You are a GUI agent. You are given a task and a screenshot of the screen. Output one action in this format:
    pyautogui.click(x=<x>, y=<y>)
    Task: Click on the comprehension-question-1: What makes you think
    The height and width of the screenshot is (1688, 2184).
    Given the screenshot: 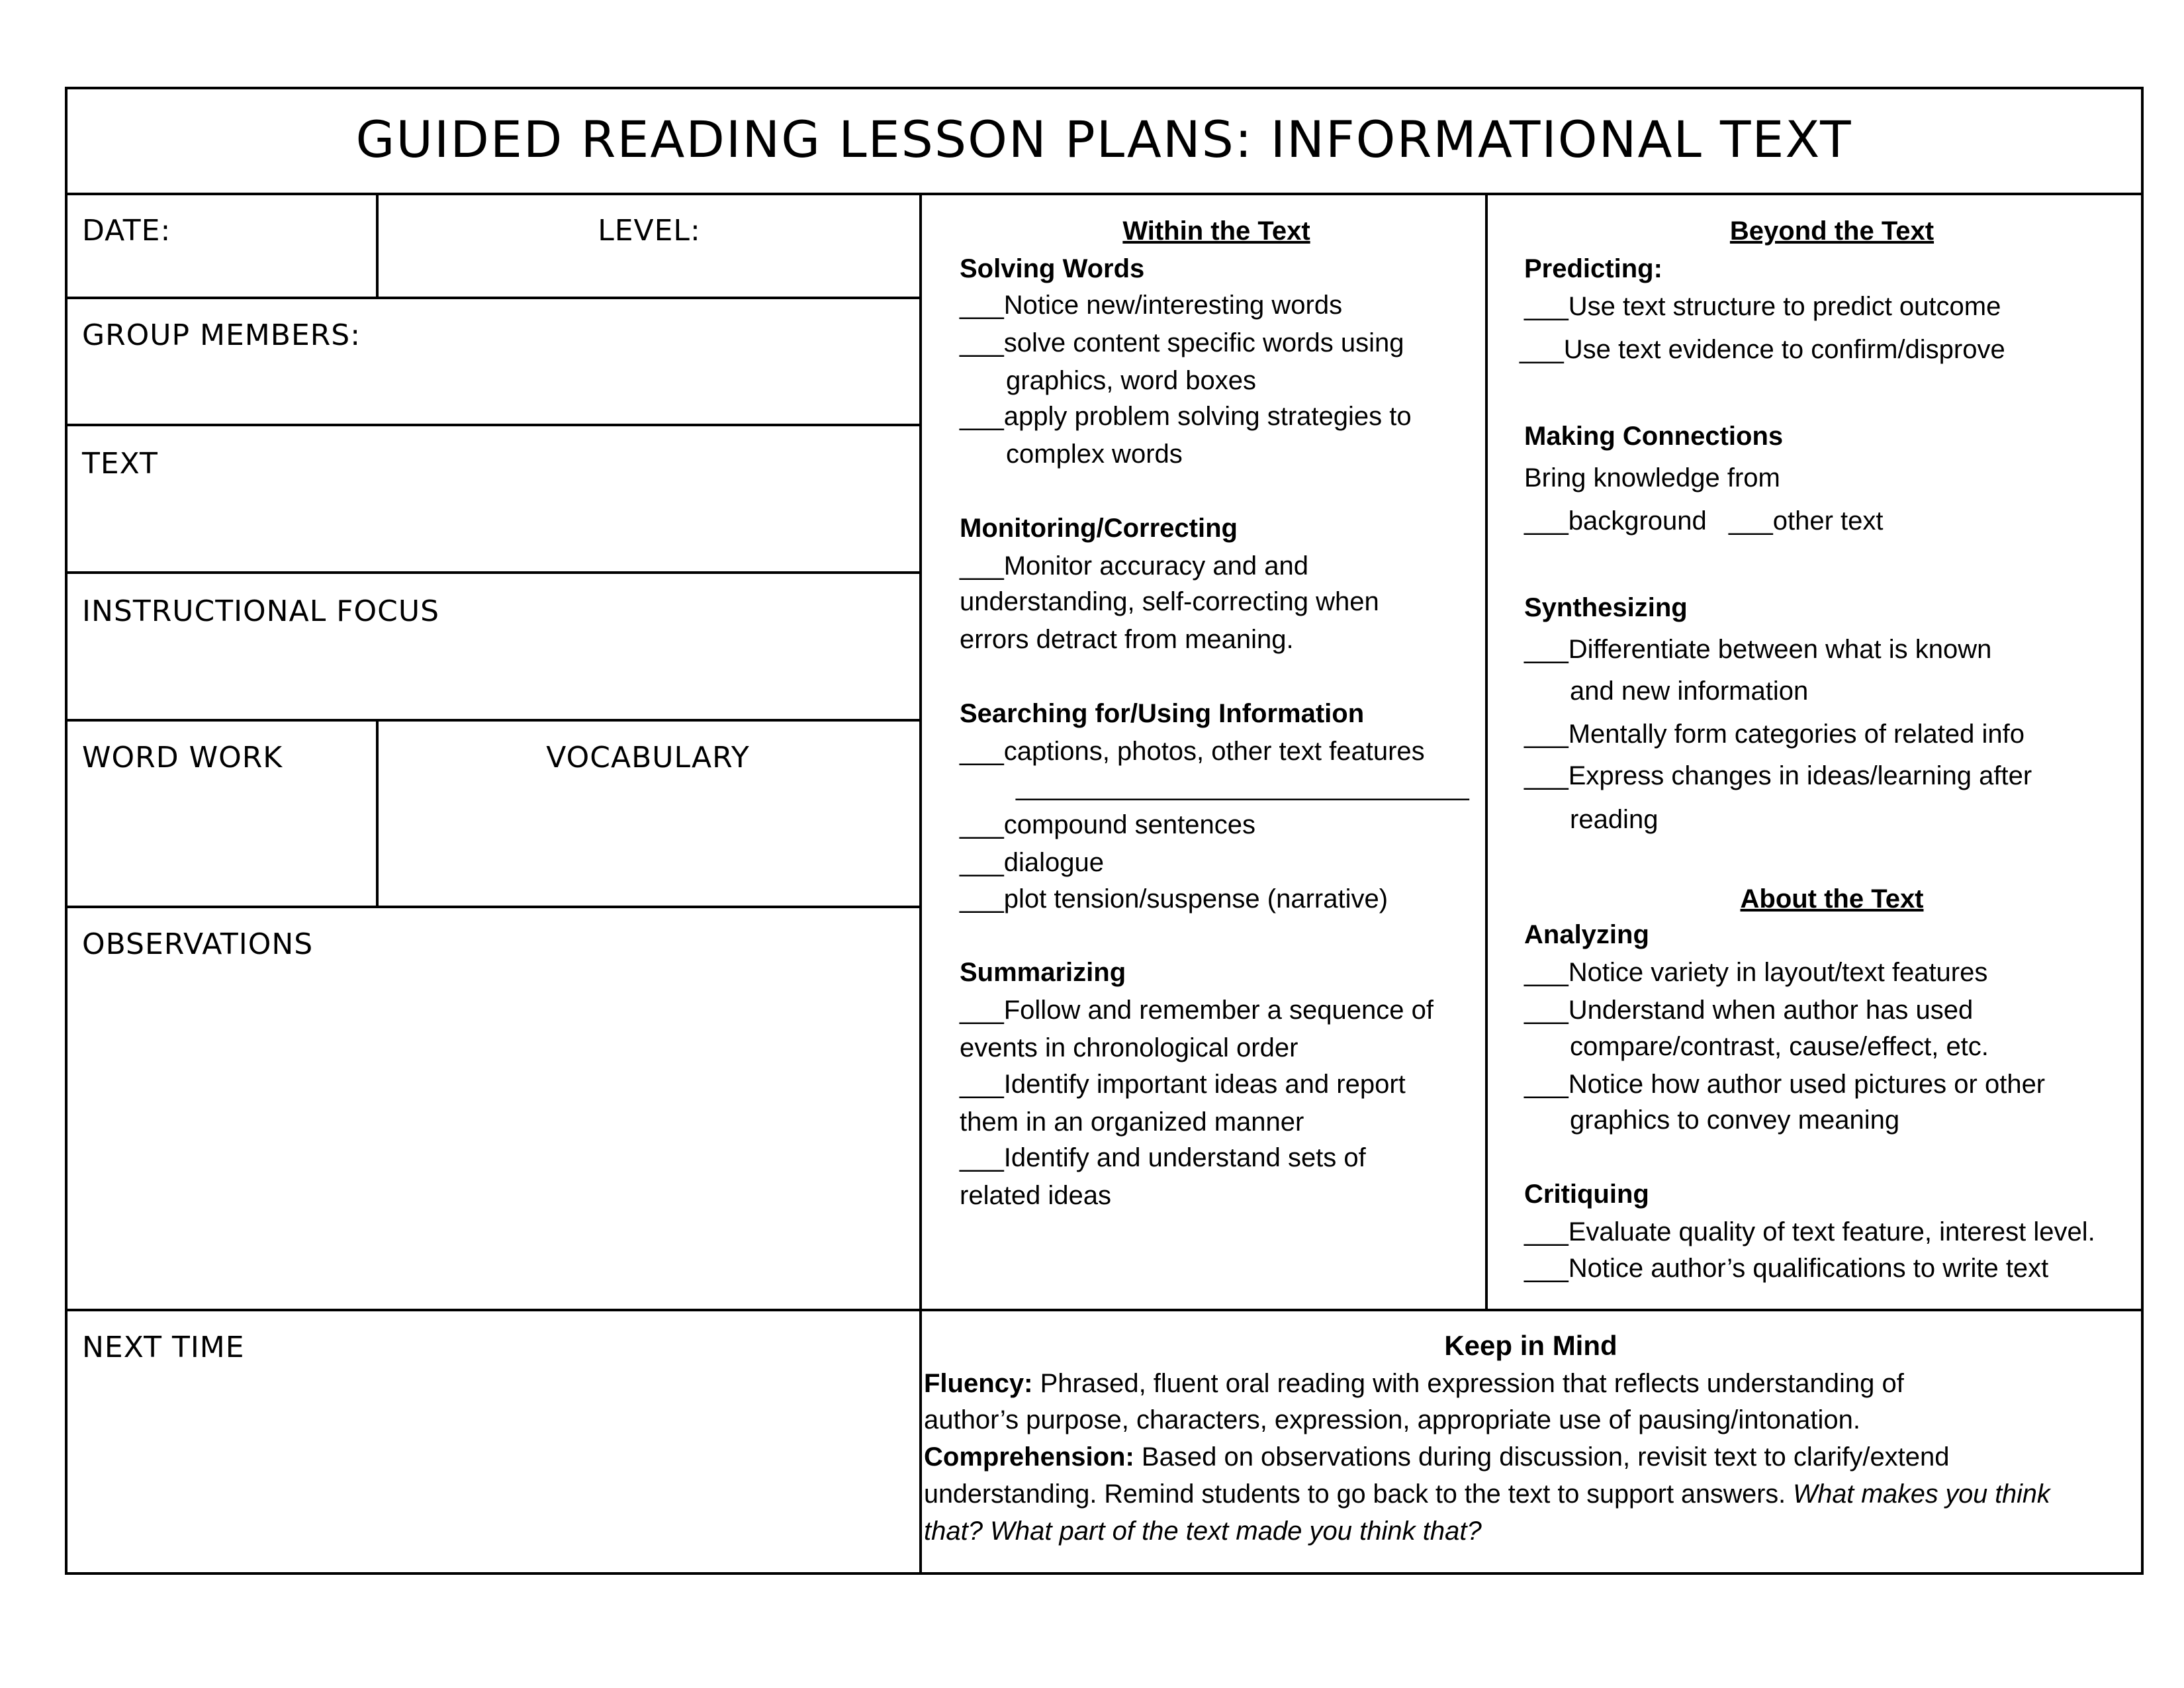 What is the action you would take?
    pyautogui.click(x=1922, y=1494)
    